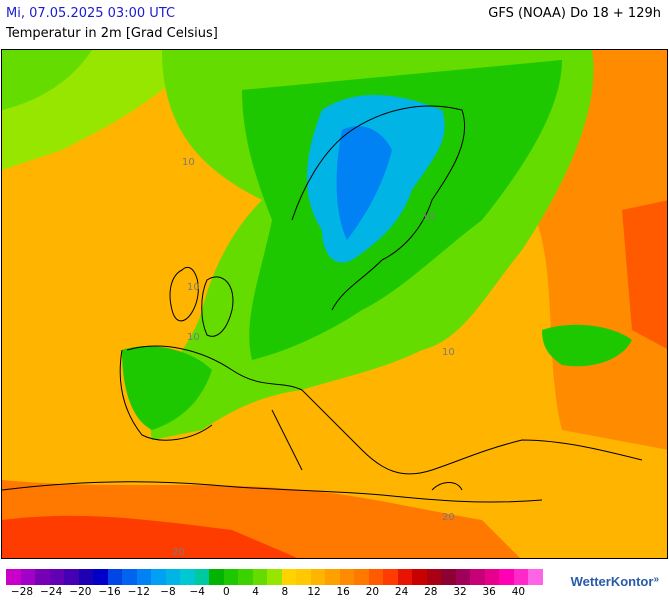 This screenshot has height=600, width=669. I want to click on legend-tick-label: 8, so click(285, 592).